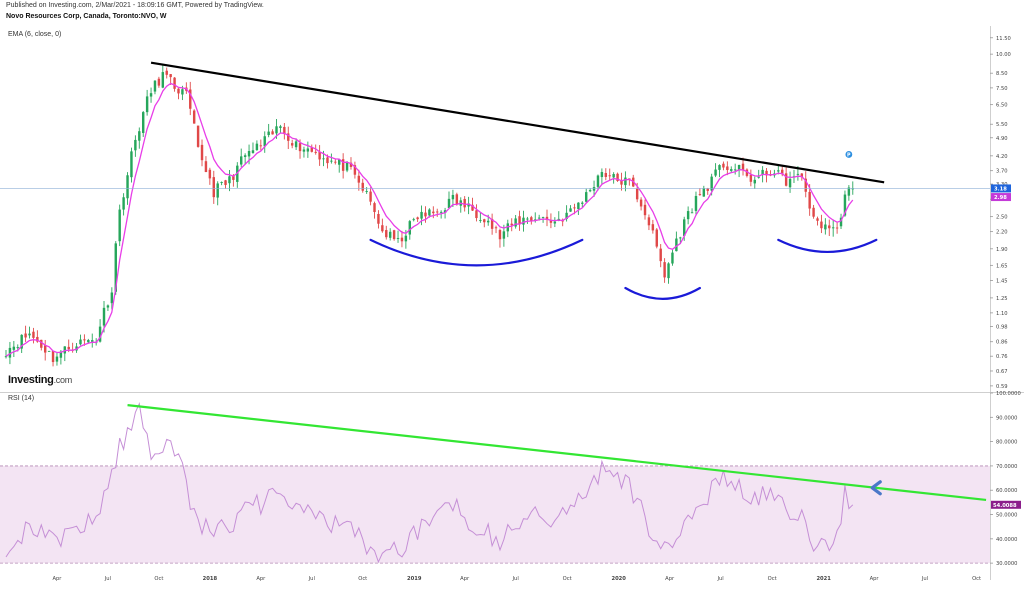  I want to click on price-tick-label: 6.50, so click(1002, 106).